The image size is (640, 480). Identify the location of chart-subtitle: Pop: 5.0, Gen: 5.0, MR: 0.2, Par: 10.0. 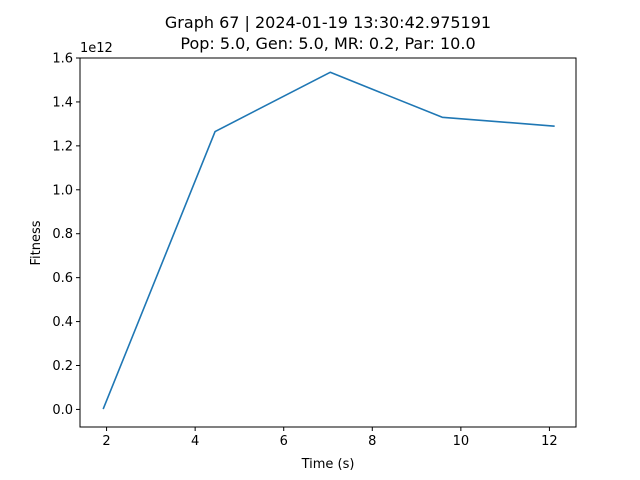
(327, 43).